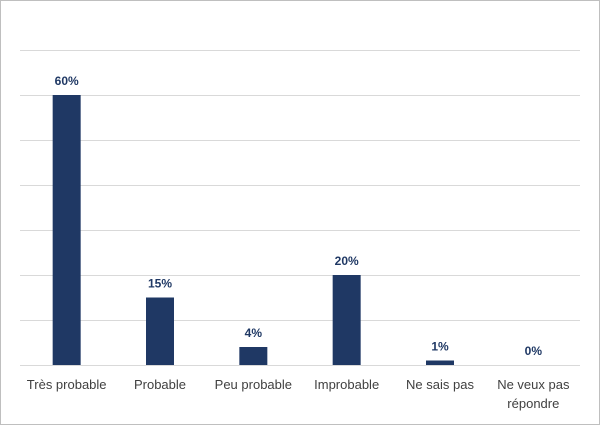  I want to click on category-tick-label: Ne sais pas, so click(440, 384).